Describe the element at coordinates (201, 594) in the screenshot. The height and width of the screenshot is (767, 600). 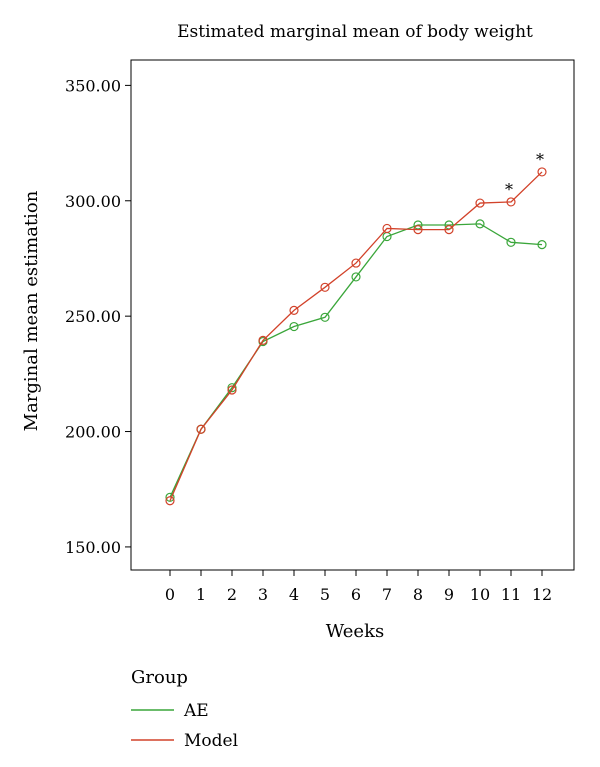
I see `x-tick-label: 1` at that location.